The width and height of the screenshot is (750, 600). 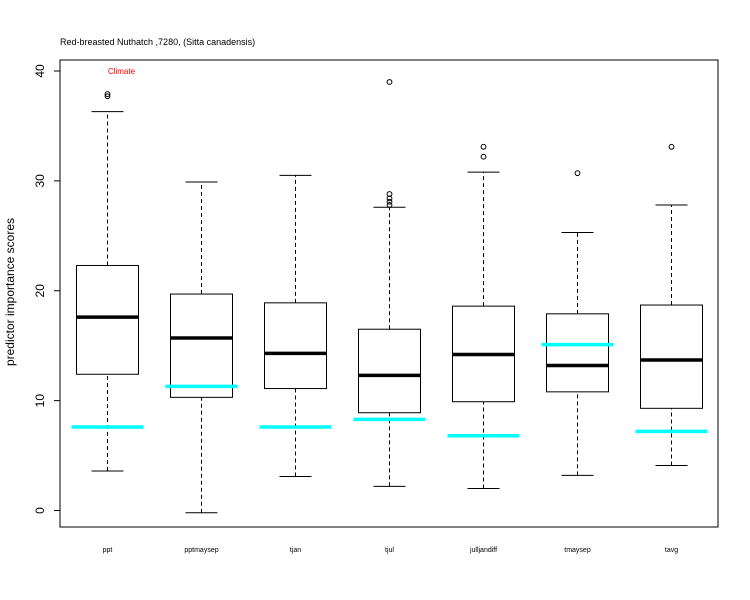 What do you see at coordinates (577, 550) in the screenshot?
I see `category-label-tmaysep: tmaysep` at bounding box center [577, 550].